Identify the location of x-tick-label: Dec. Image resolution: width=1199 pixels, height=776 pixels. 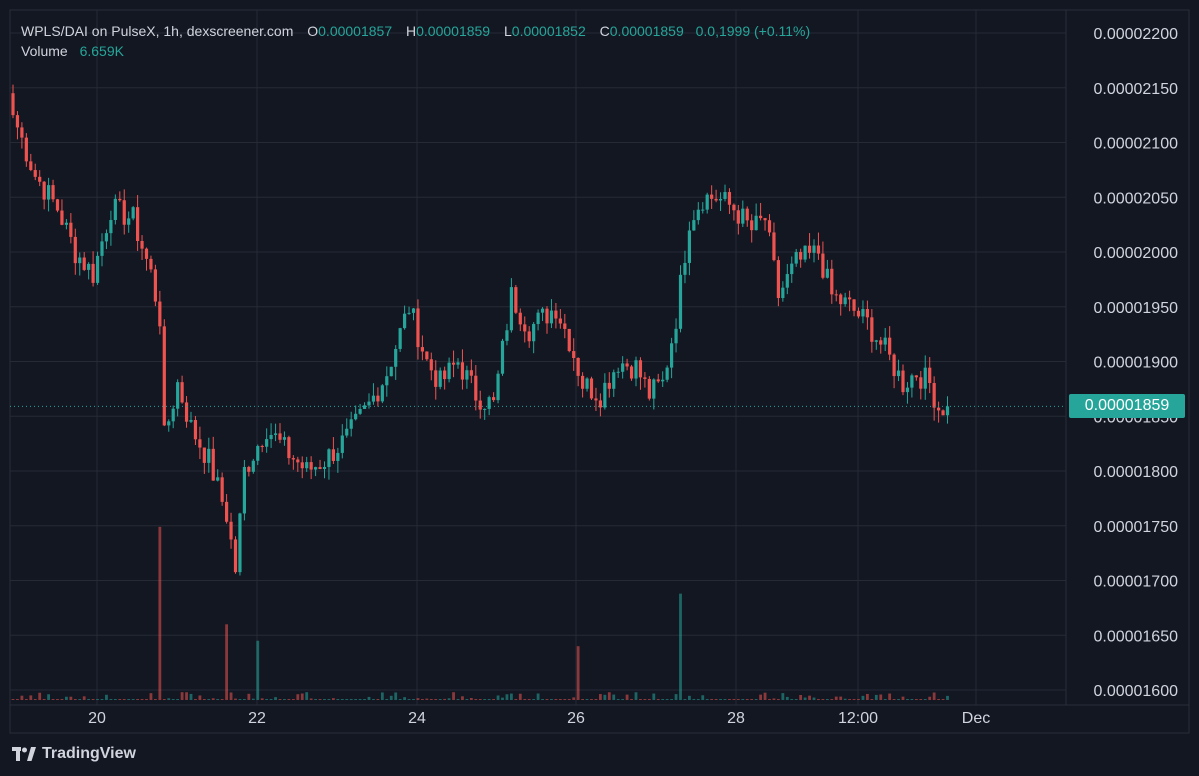
(976, 718).